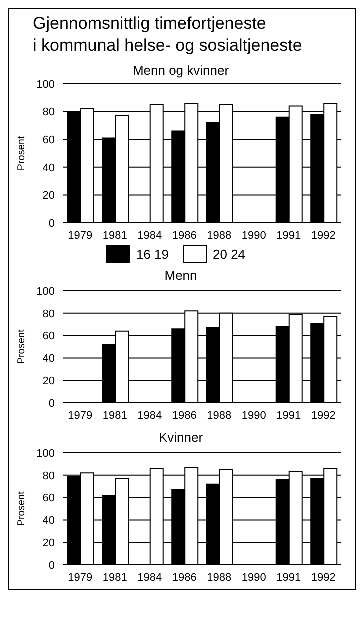  What do you see at coordinates (181, 438) in the screenshot?
I see `chart-title: Kvinner` at bounding box center [181, 438].